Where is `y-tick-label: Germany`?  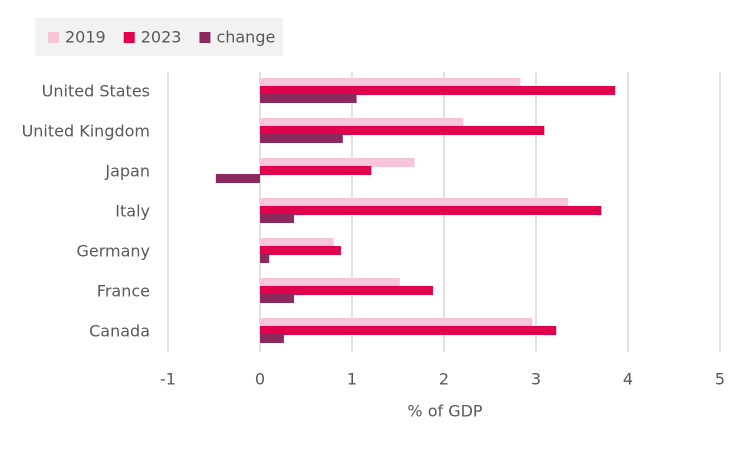 y-tick-label: Germany is located at coordinates (113, 251).